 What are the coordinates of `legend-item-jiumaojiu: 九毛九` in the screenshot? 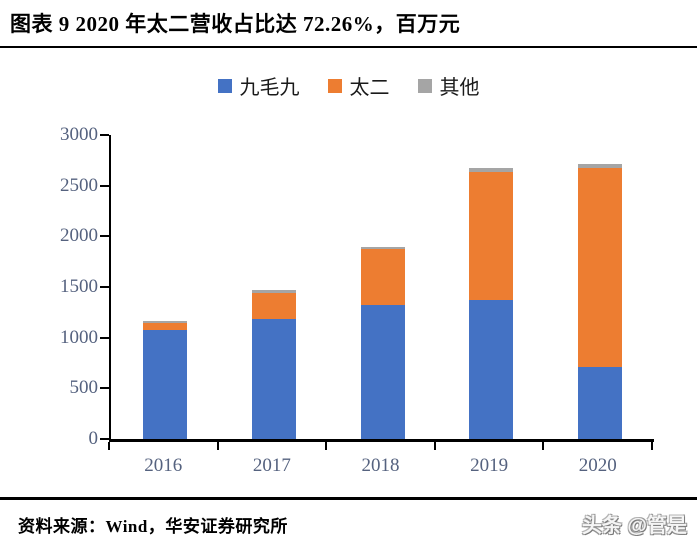 It's located at (258, 85).